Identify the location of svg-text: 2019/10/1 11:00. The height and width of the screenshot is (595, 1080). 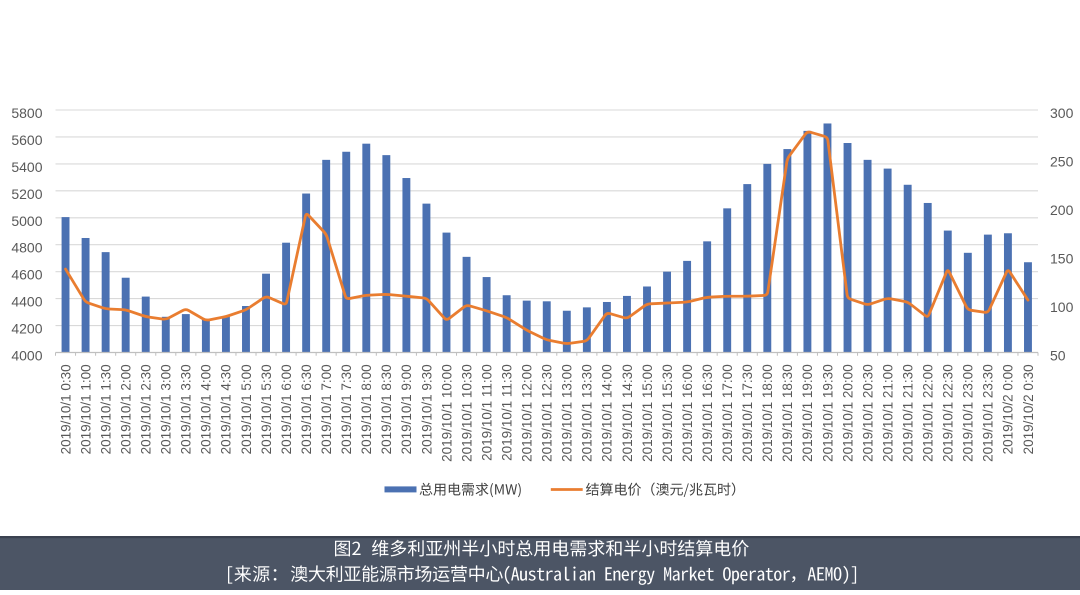
(486, 412).